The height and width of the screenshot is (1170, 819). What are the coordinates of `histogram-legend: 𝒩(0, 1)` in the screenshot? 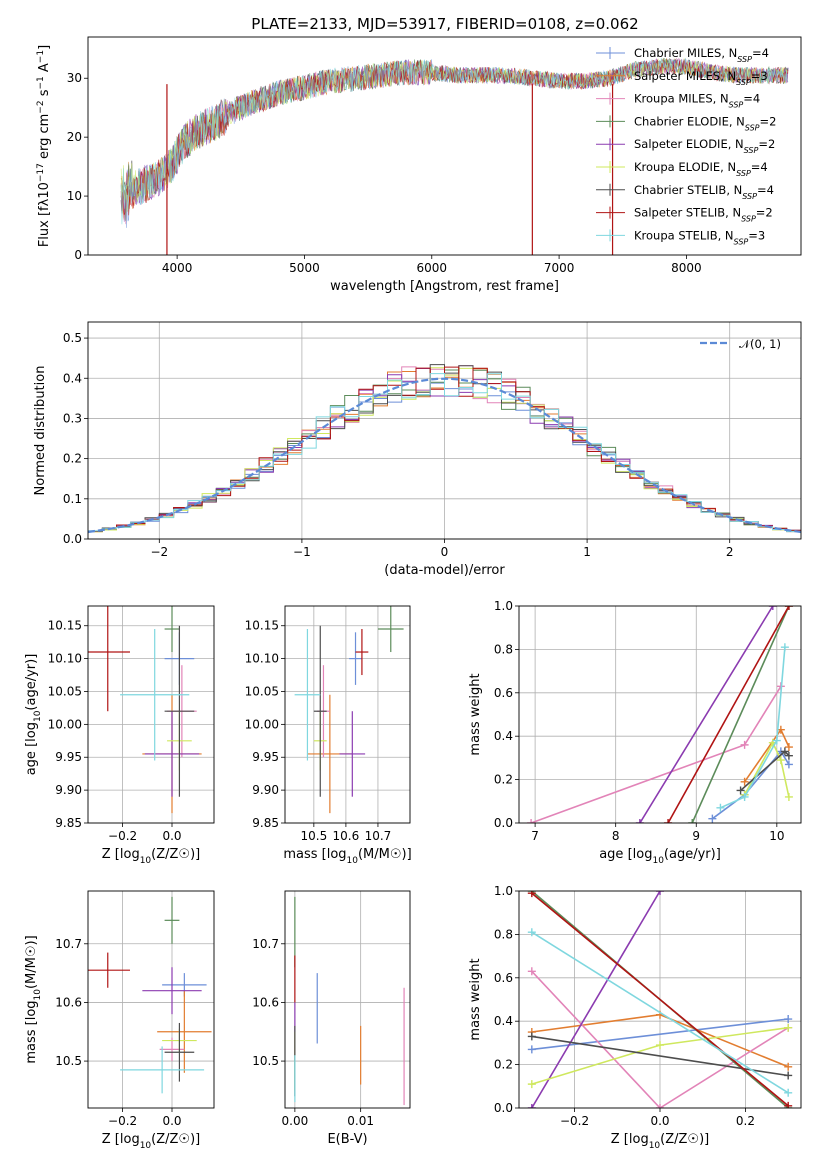 It's located at (740, 344).